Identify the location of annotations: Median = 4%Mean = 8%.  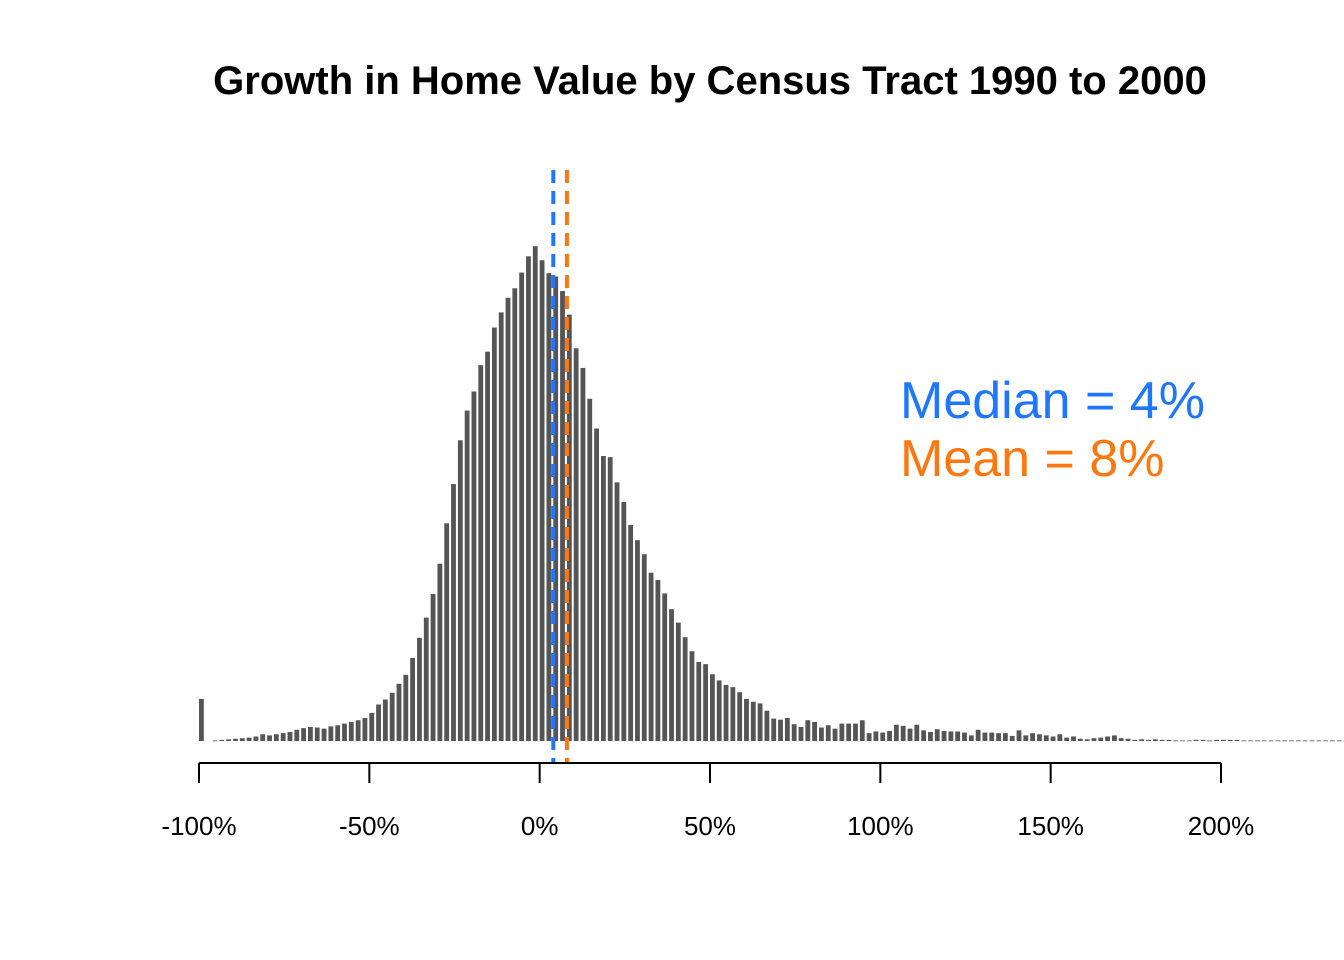
(1052, 430).